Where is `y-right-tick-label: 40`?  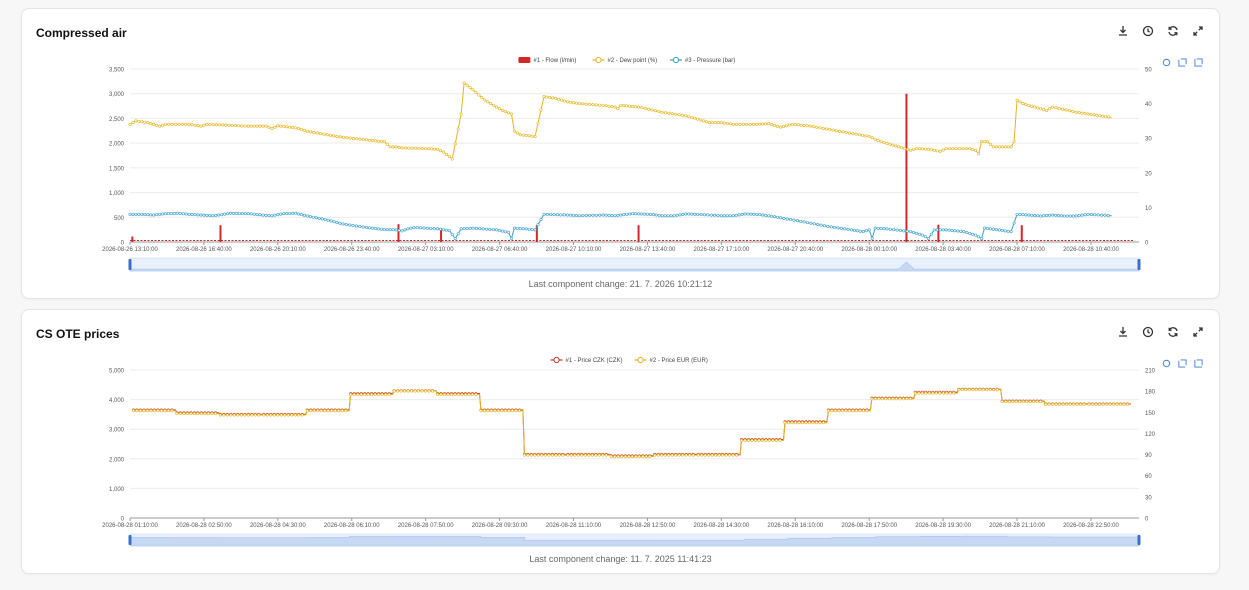
y-right-tick-label: 40 is located at coordinates (1148, 105).